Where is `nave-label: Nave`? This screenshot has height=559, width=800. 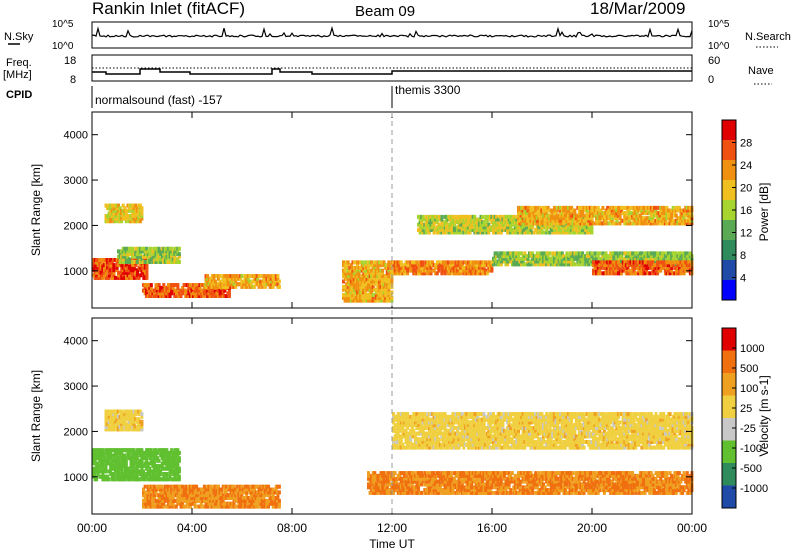
nave-label: Nave is located at coordinates (761, 71).